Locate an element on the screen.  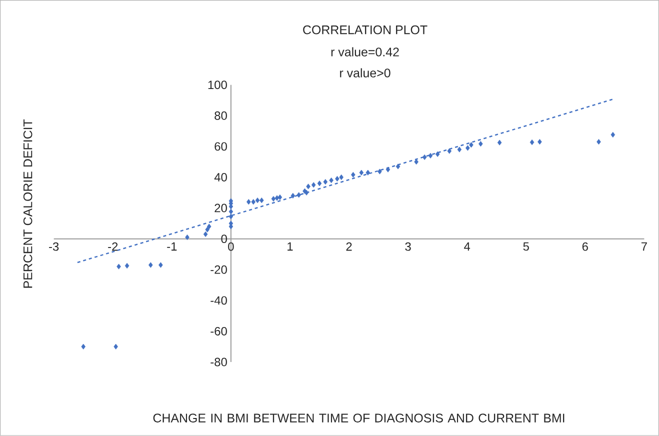
x-tick-label: 4 is located at coordinates (467, 246).